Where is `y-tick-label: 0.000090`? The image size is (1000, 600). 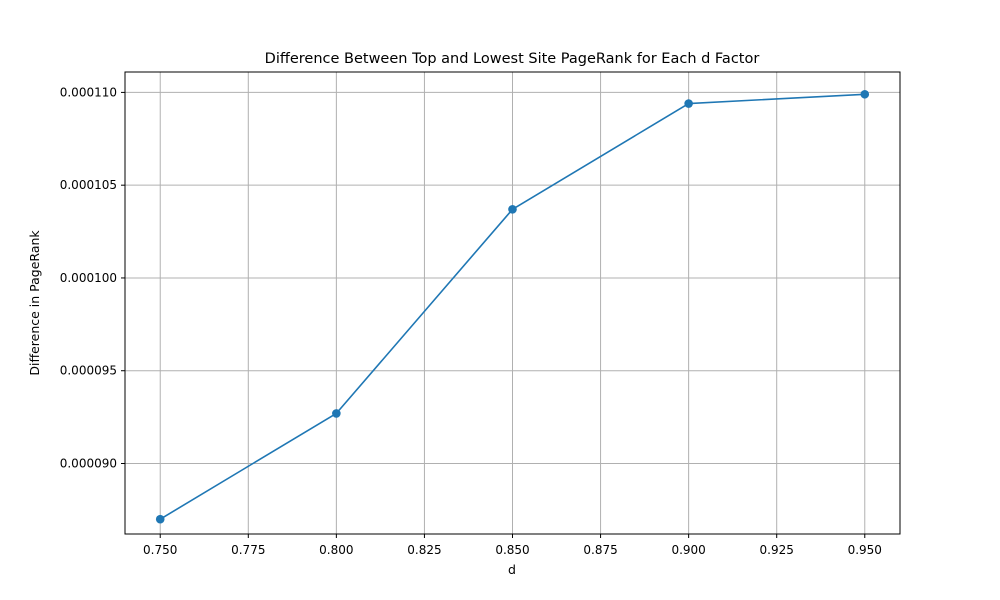
y-tick-label: 0.000090 is located at coordinates (88, 463).